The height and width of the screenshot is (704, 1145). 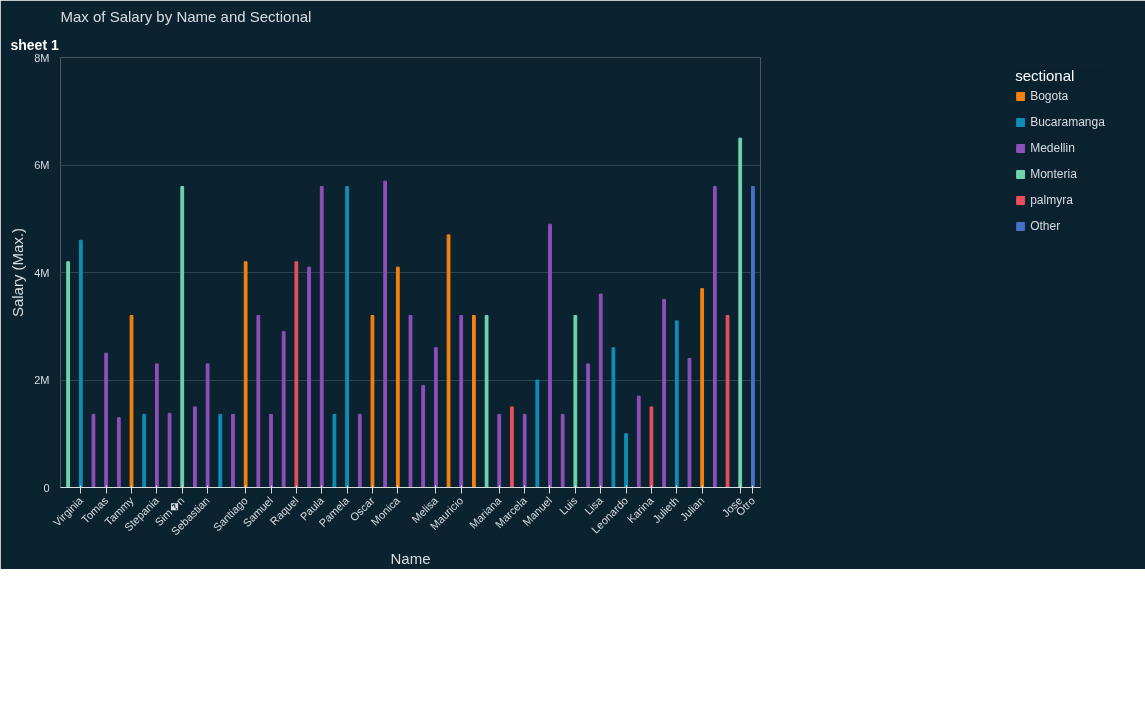 What do you see at coordinates (42, 165) in the screenshot?
I see `y-tick-label: 6M` at bounding box center [42, 165].